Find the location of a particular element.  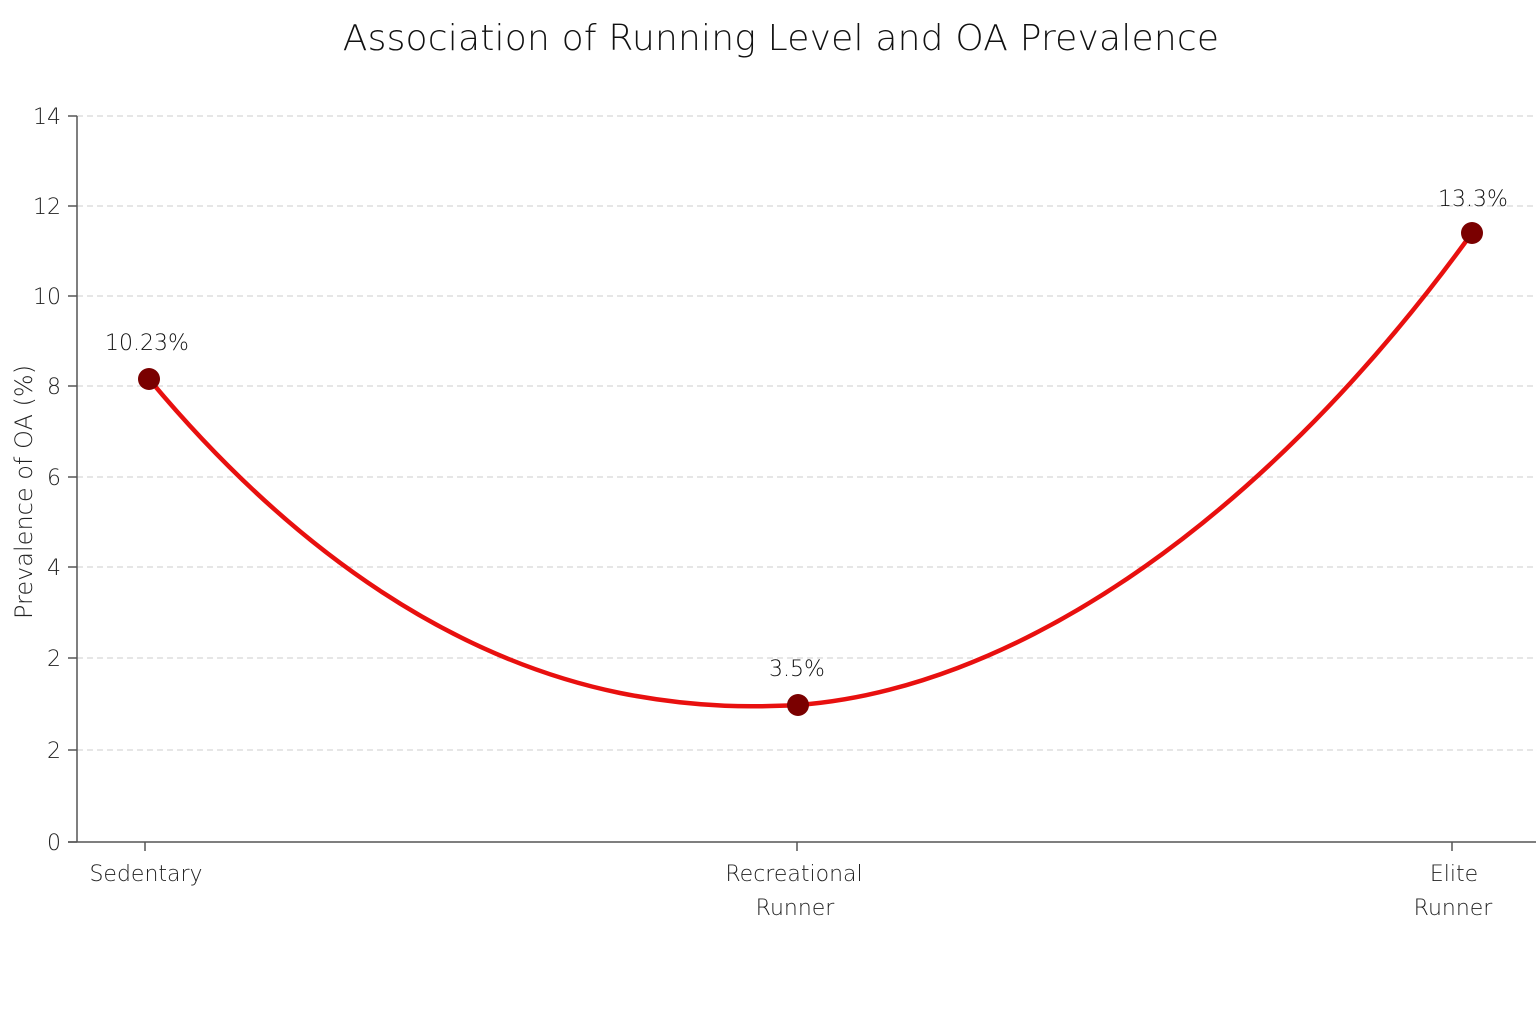

x-label-elite-line2: Runner is located at coordinates (1454, 908).